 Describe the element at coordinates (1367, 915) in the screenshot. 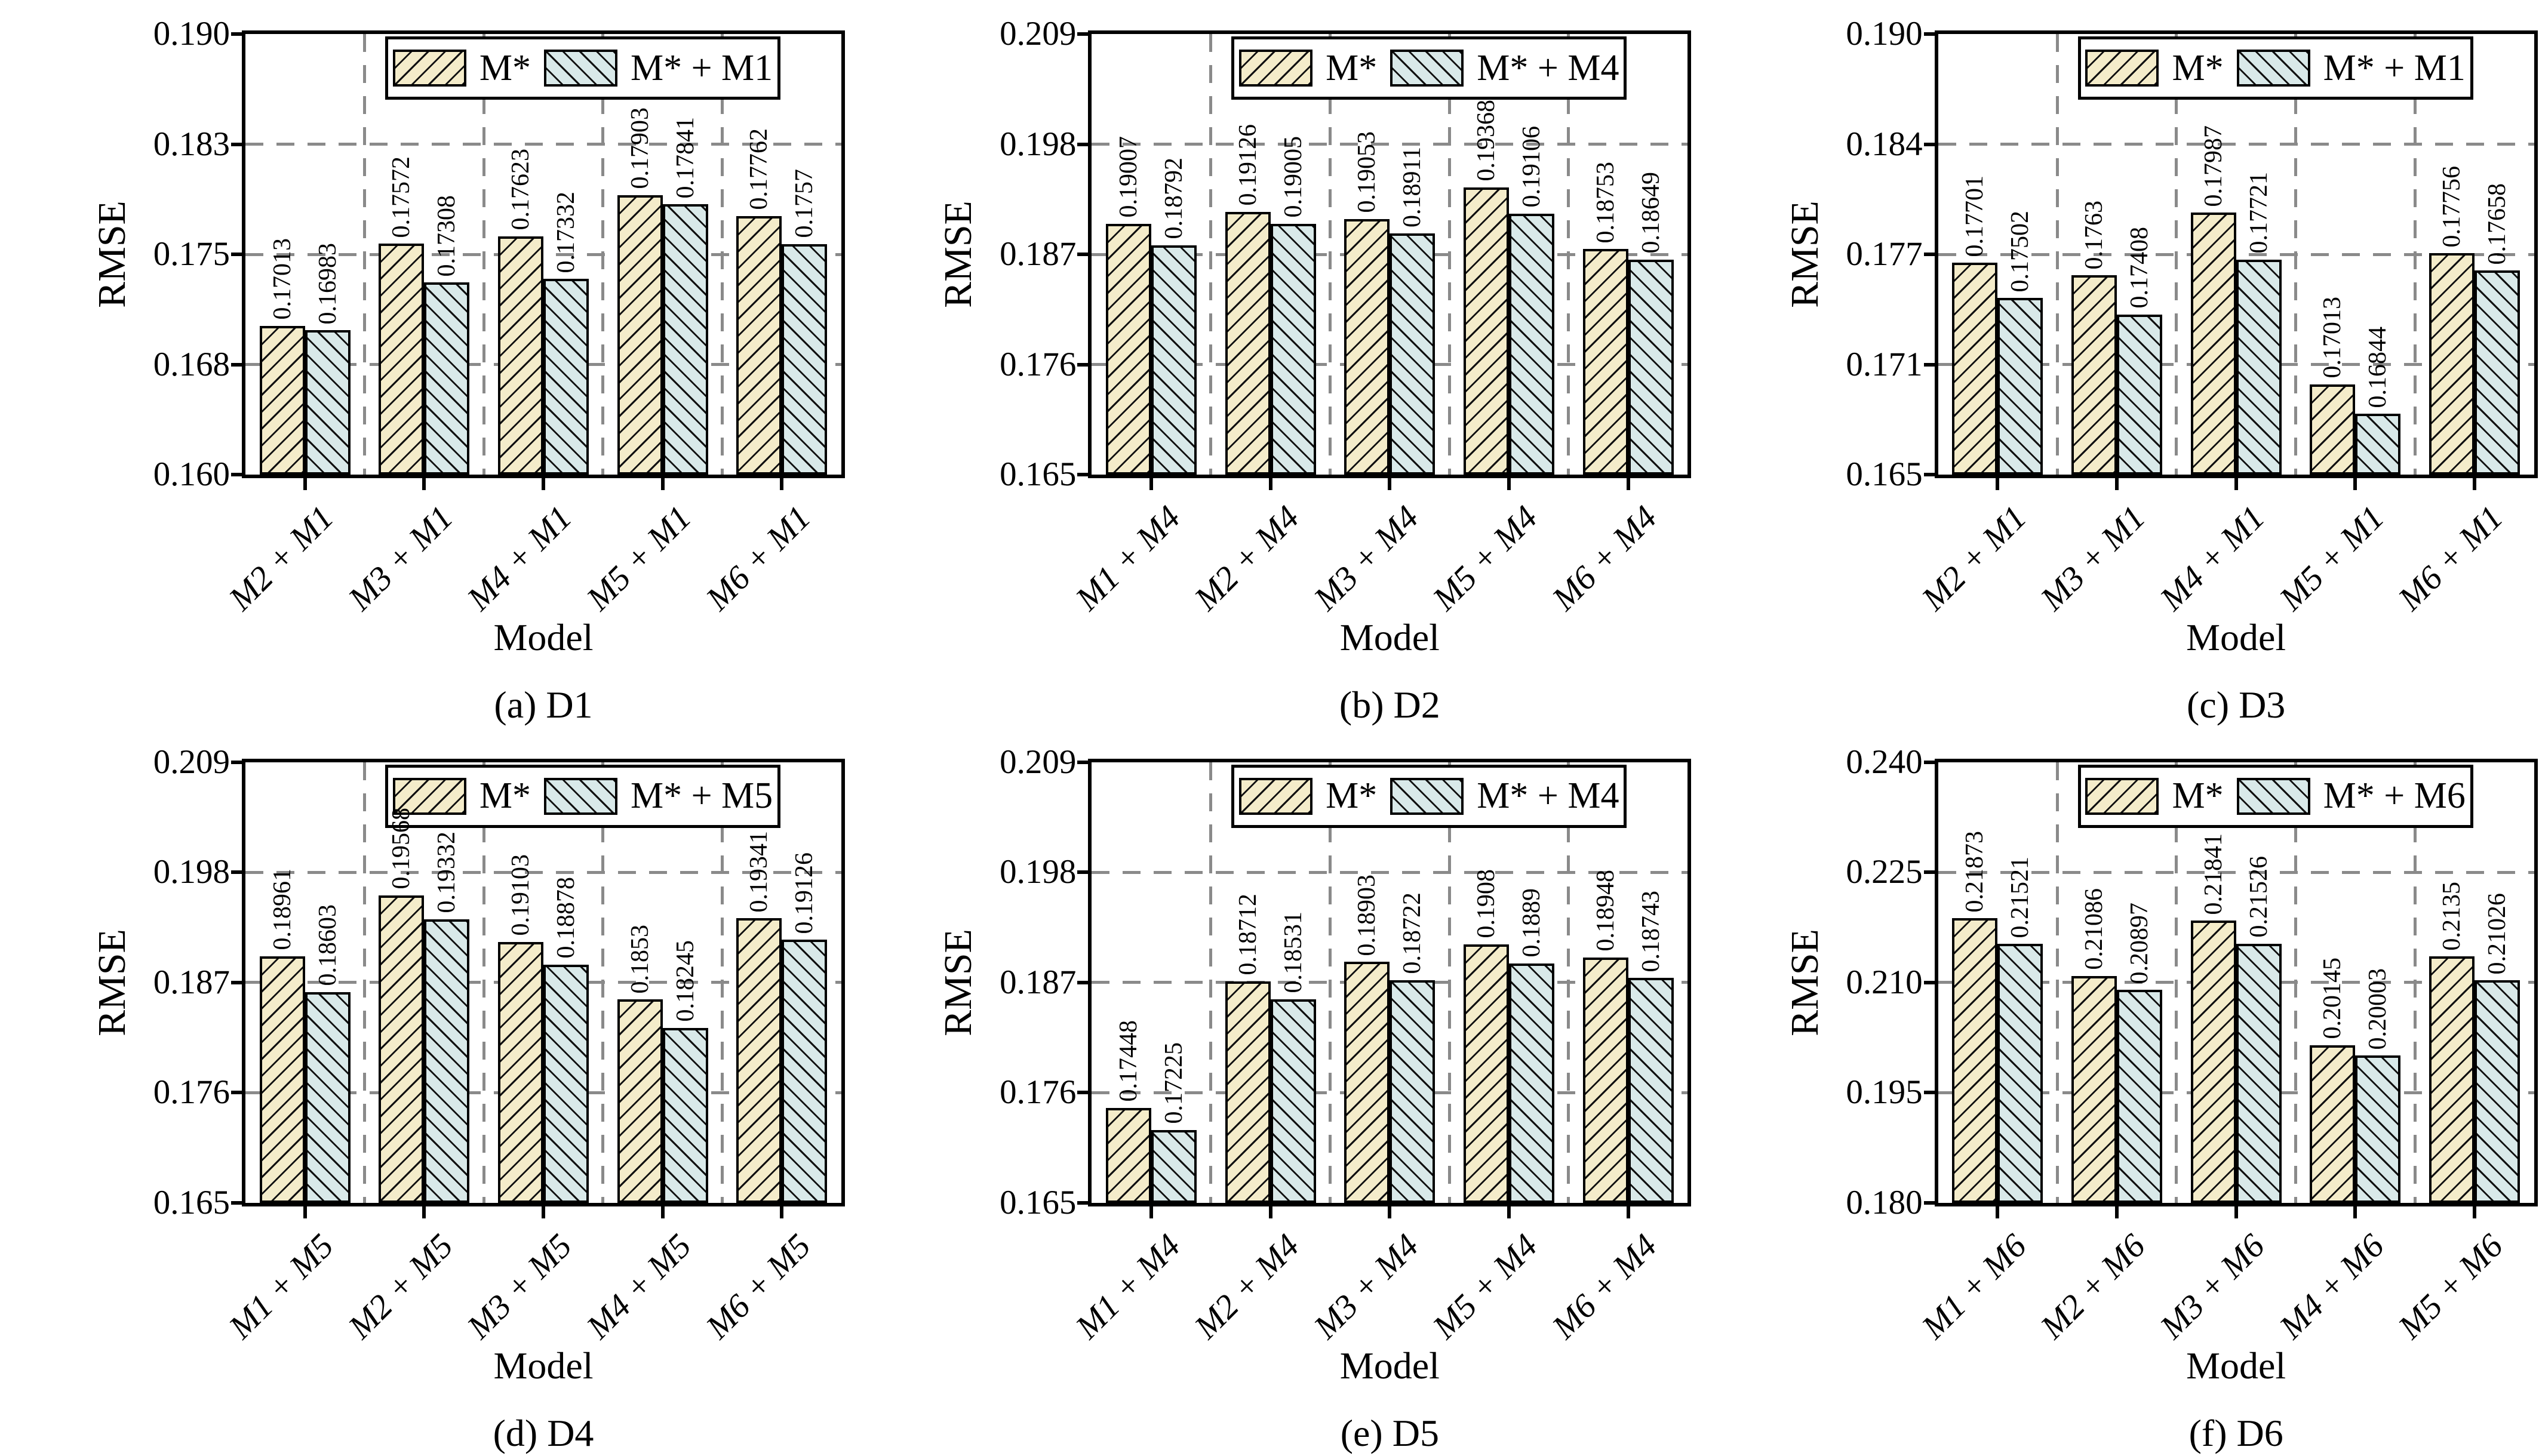

I see `bar-value-label: 0.18903` at that location.